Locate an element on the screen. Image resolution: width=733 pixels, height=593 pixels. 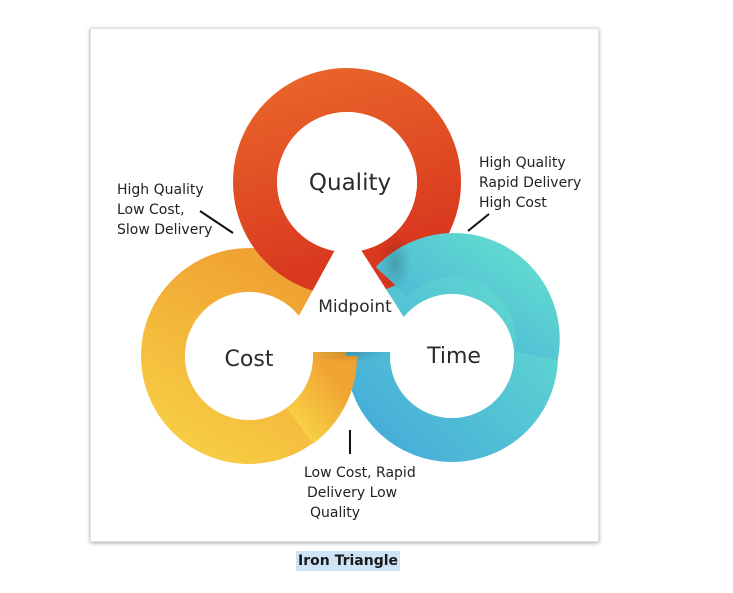
cost-label: Cost is located at coordinates (249, 359).